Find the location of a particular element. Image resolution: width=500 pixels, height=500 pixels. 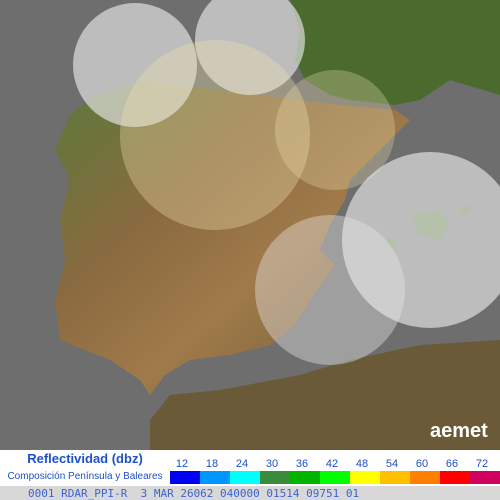

legend-title: Reflectividad (dbz) is located at coordinates (85, 458).